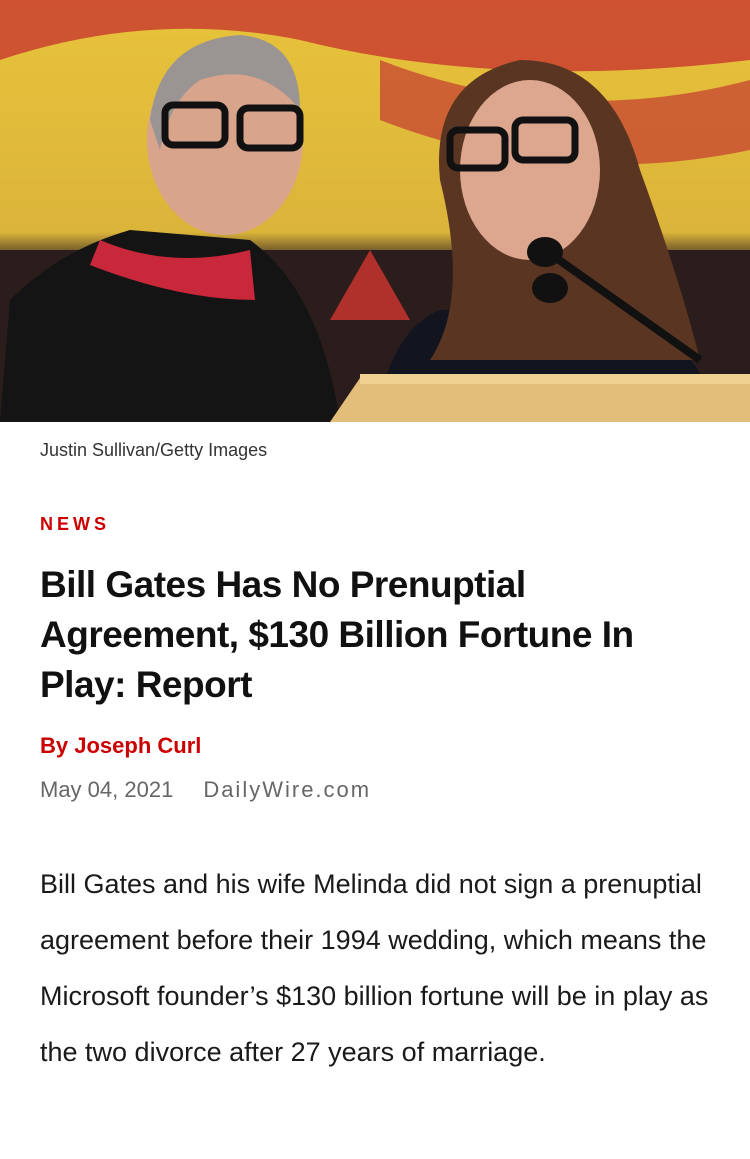 The image size is (750, 1159). I want to click on article-meta: May 04, 2021 DailyWire.com, so click(205, 790).